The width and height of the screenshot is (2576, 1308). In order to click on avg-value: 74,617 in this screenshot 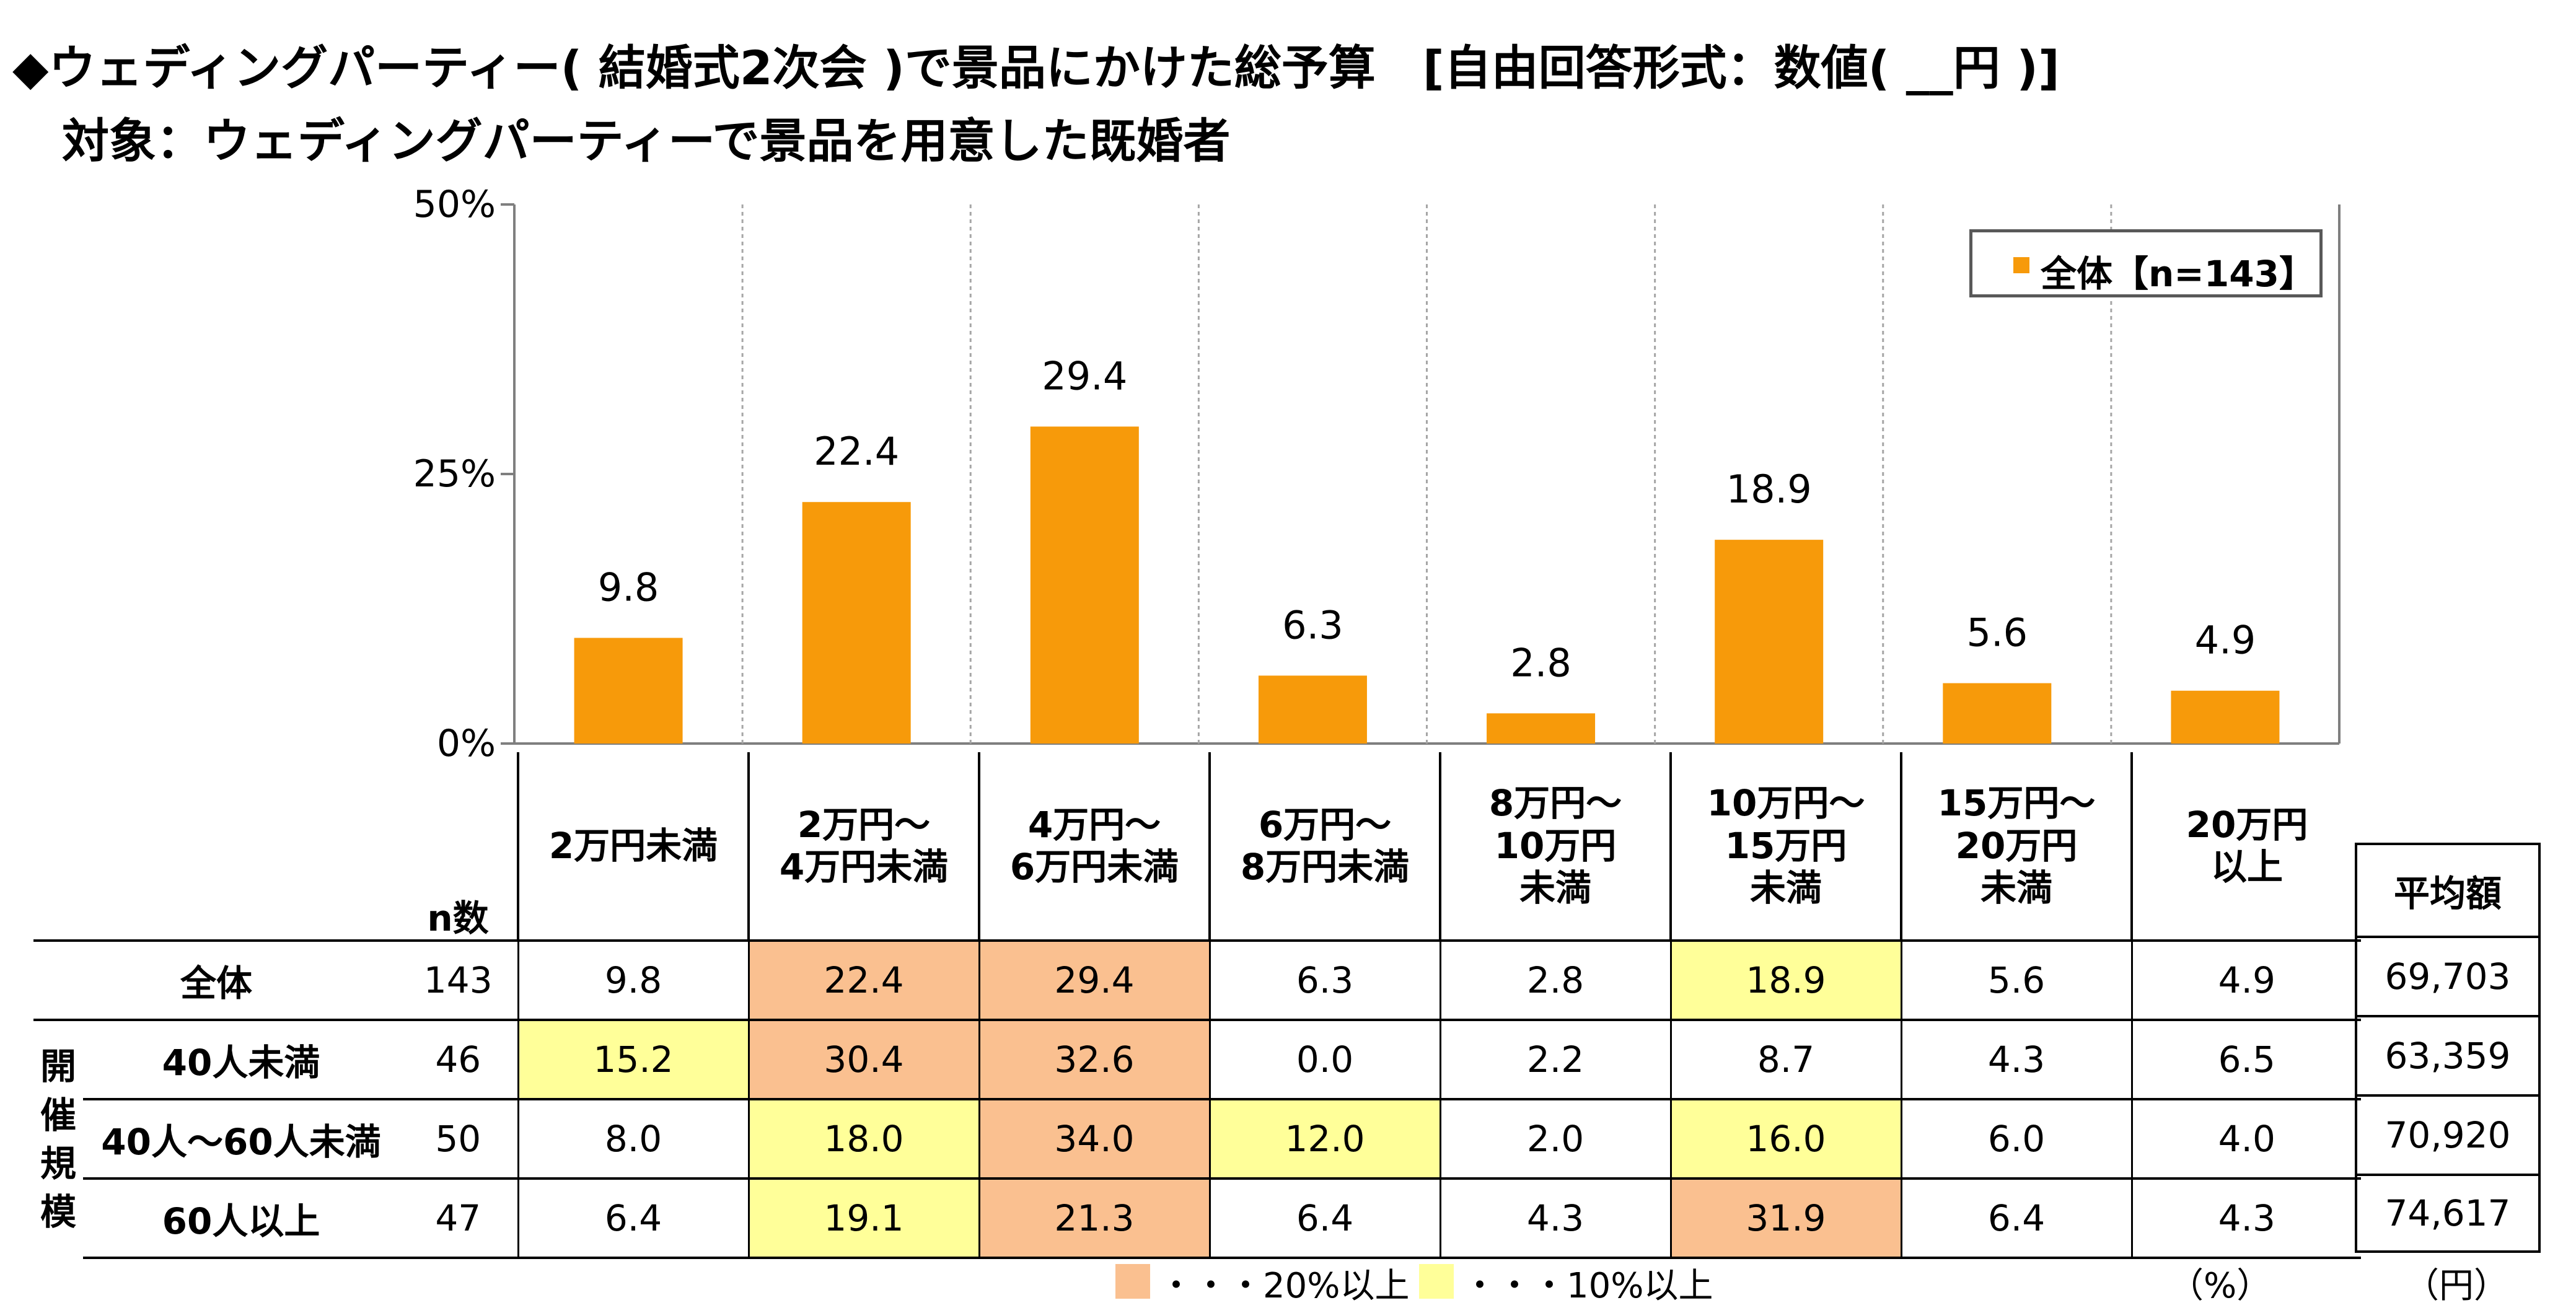, I will do `click(2448, 1213)`.